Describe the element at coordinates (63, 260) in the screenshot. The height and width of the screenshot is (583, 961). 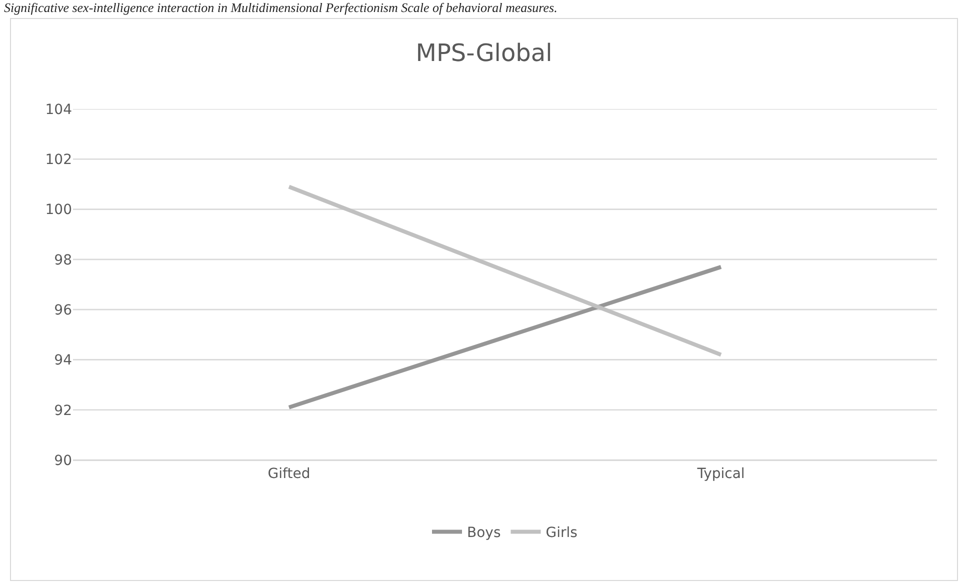
I see `y-tick-label: 98` at that location.